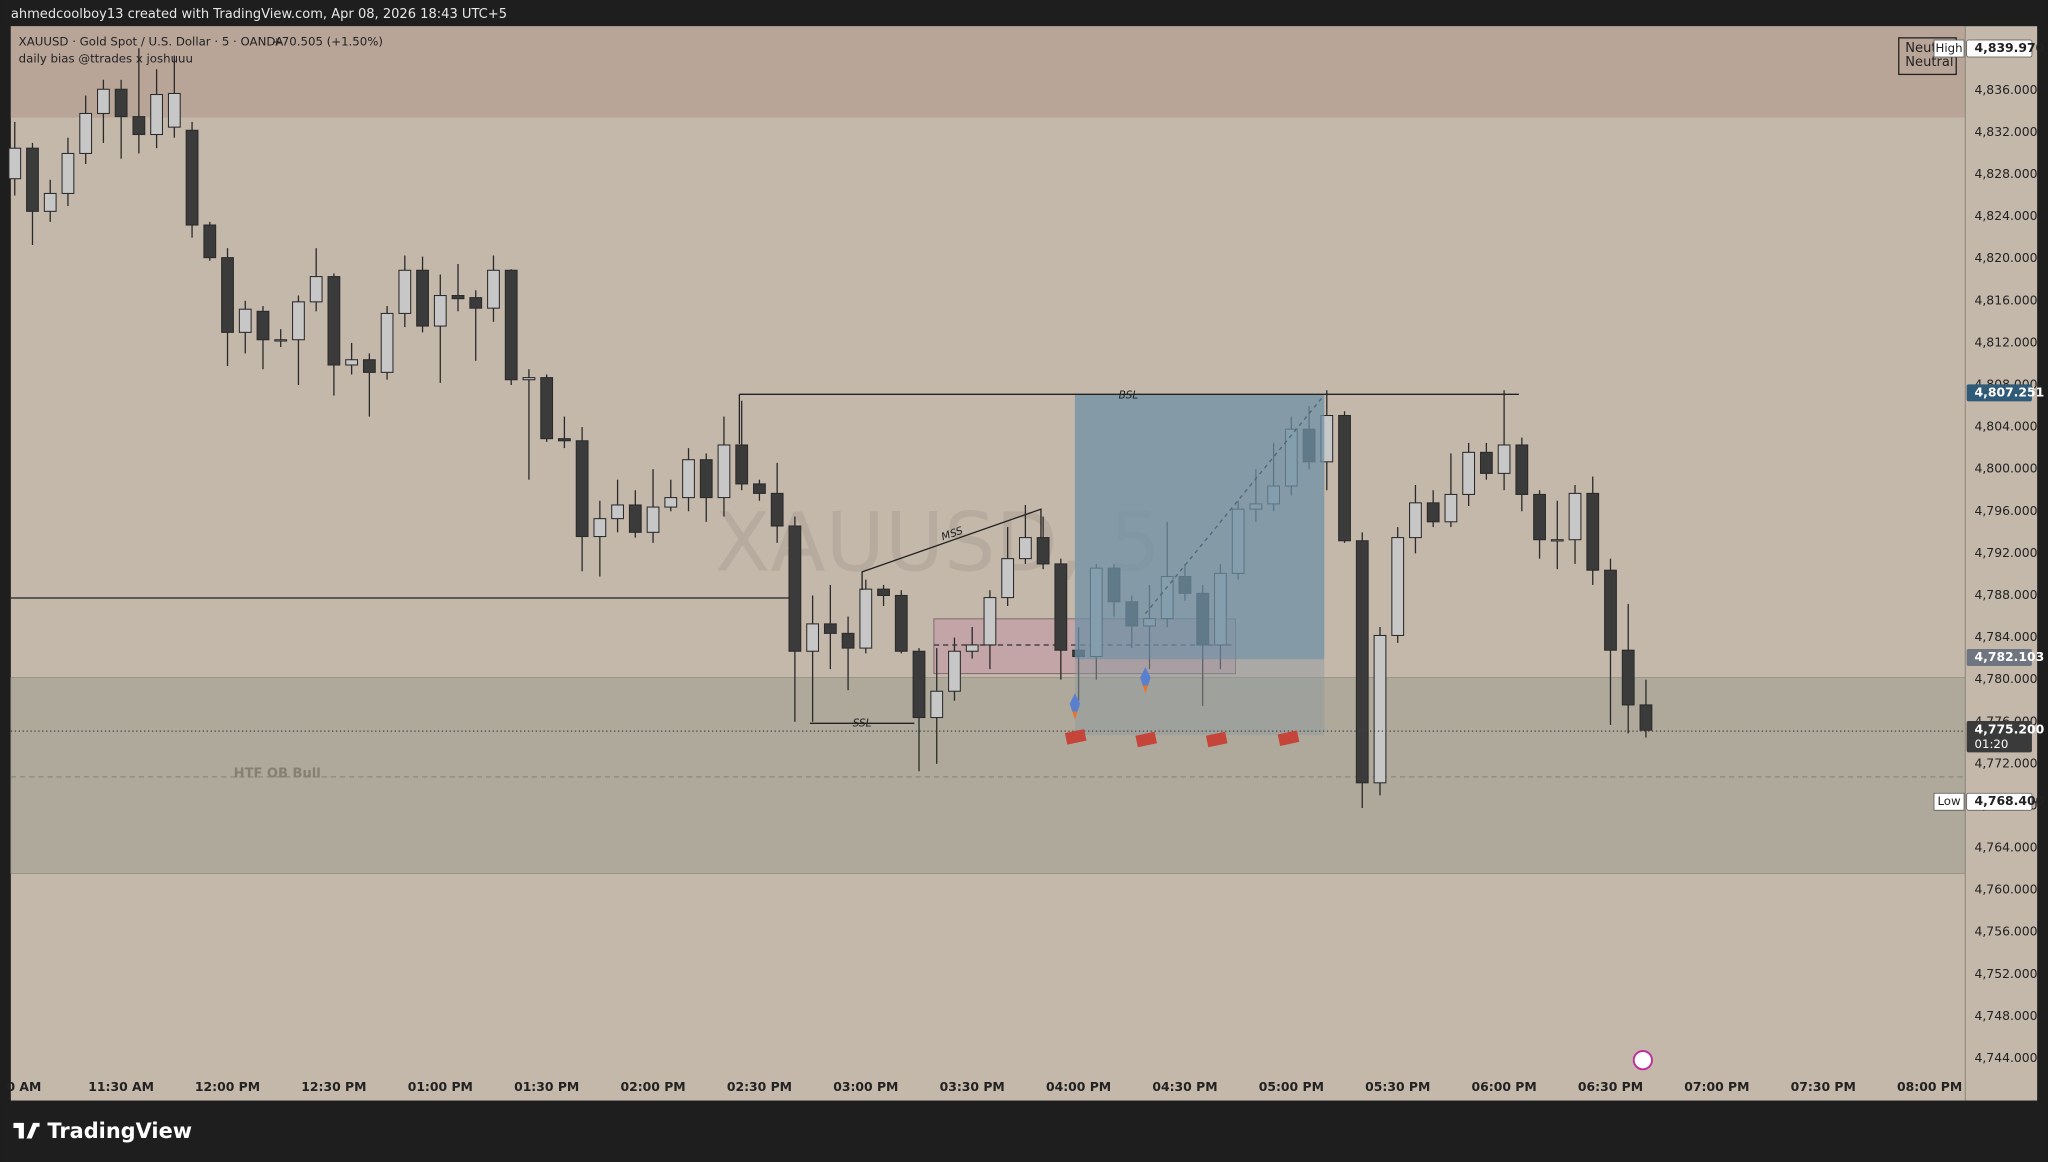  I want to click on tag-label: High, so click(1949, 48).